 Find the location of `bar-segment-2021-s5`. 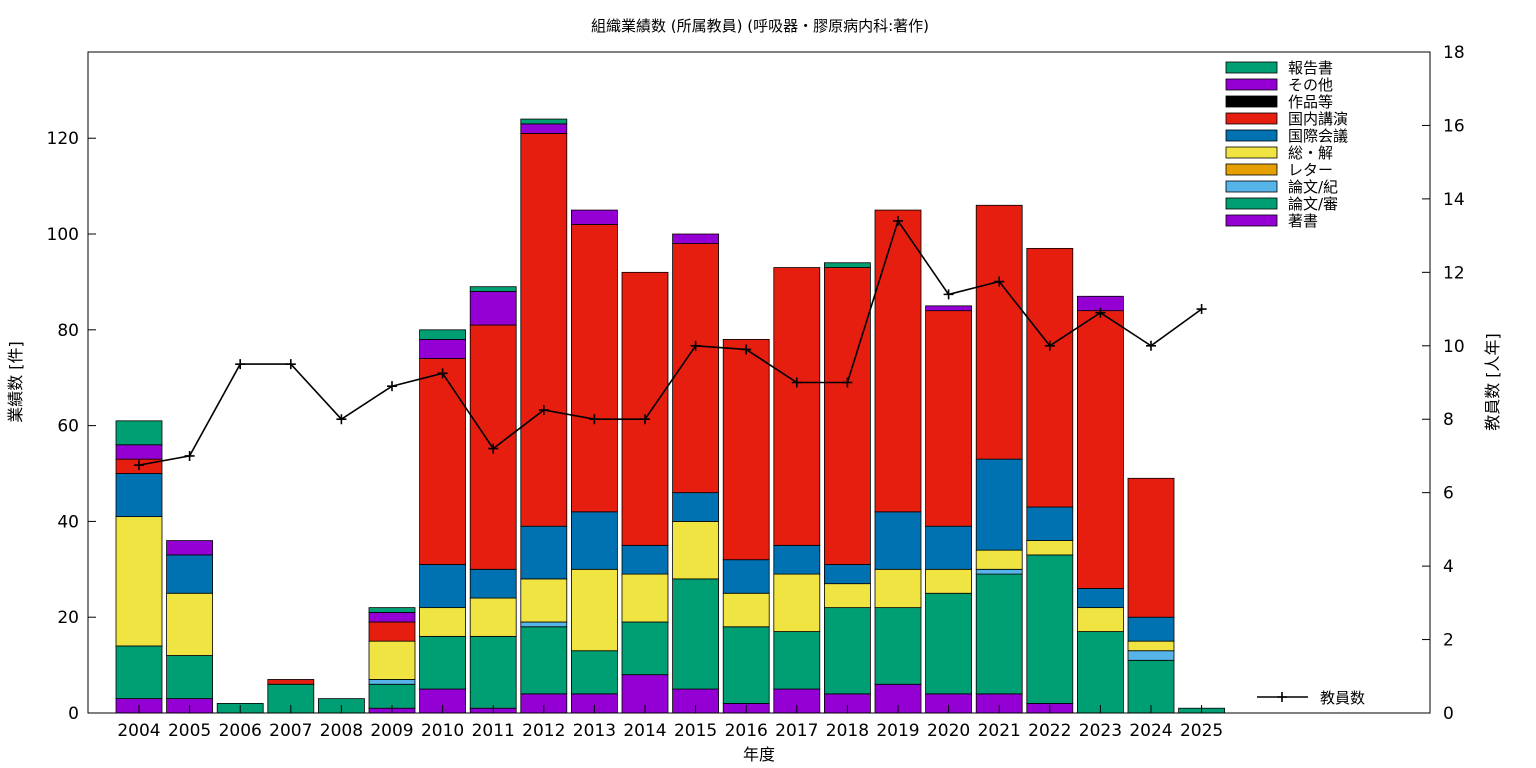

bar-segment-2021-s5 is located at coordinates (999, 504).